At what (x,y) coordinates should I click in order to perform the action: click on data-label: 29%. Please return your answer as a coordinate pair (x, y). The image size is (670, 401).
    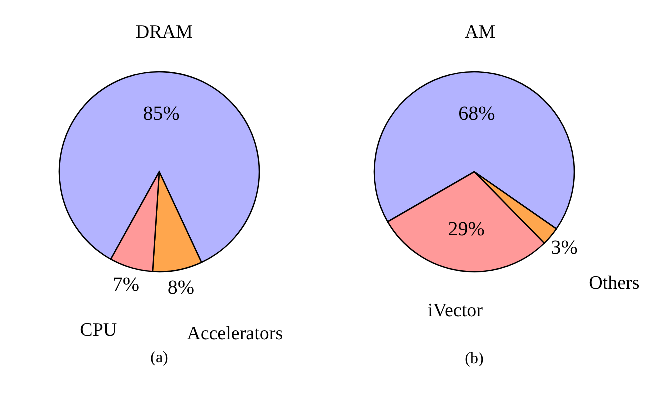
    Looking at the image, I should click on (466, 229).